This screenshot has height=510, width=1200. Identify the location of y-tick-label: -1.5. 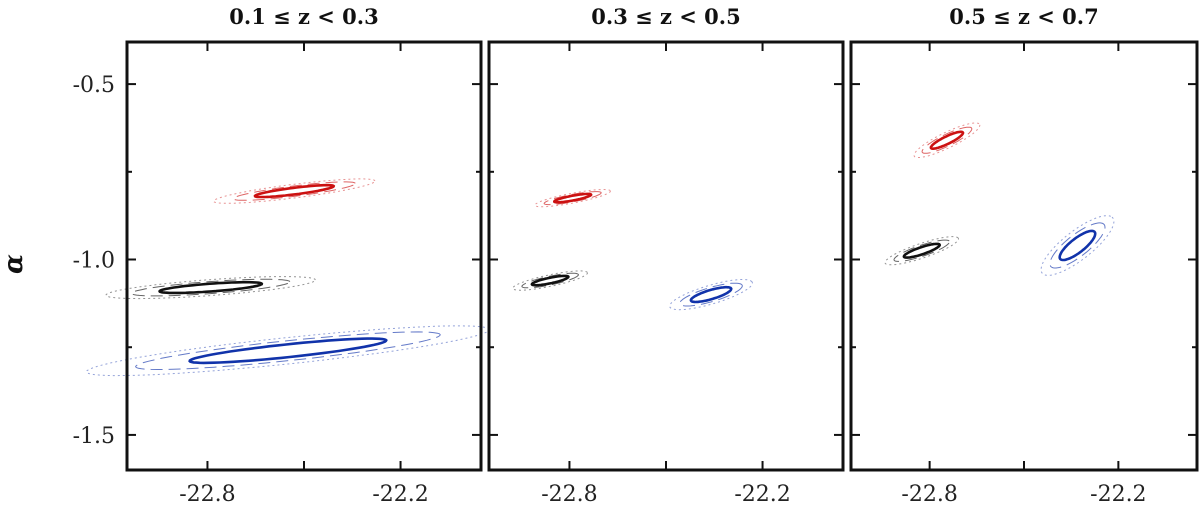
(94, 436).